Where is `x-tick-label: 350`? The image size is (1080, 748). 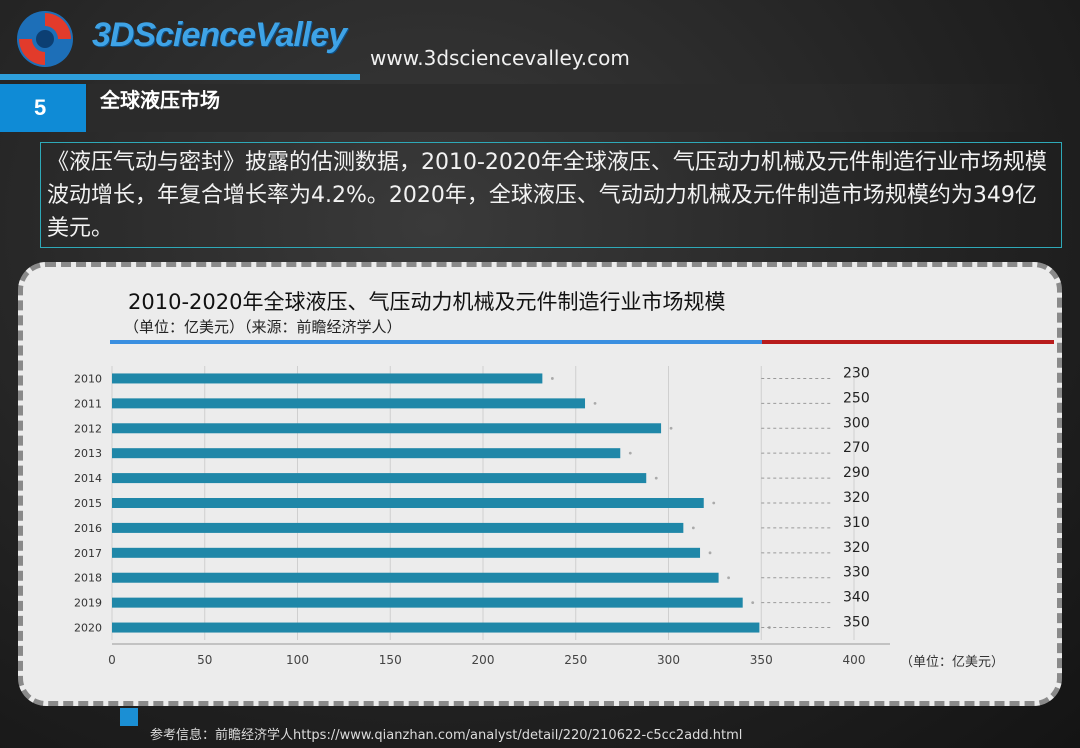
x-tick-label: 350 is located at coordinates (761, 660).